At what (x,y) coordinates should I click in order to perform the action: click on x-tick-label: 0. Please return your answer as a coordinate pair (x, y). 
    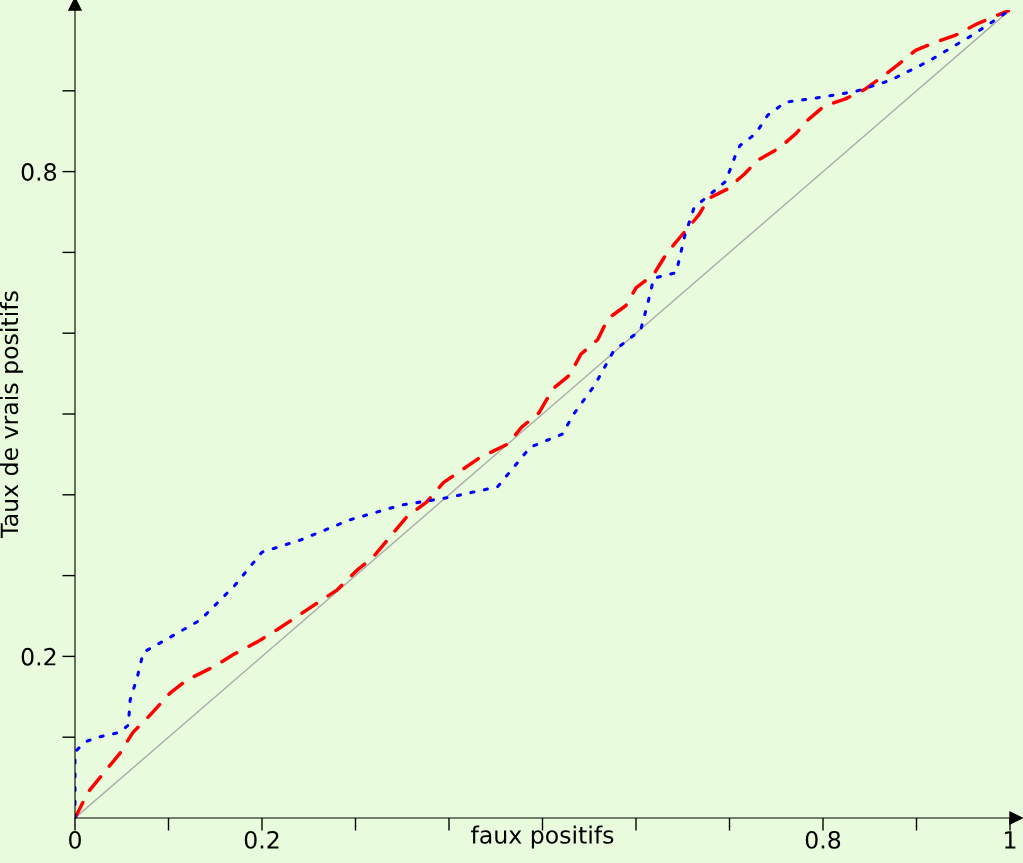
    Looking at the image, I should click on (75, 839).